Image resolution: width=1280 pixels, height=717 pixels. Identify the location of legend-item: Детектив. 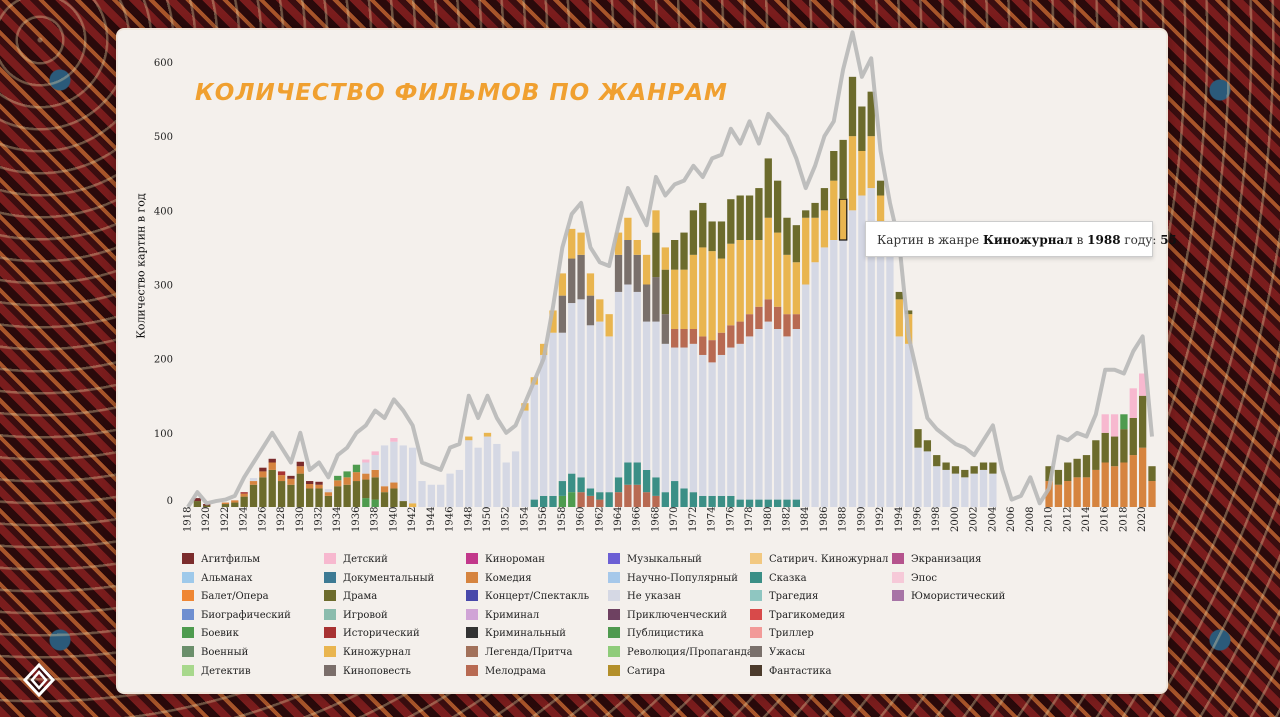
(216, 671).